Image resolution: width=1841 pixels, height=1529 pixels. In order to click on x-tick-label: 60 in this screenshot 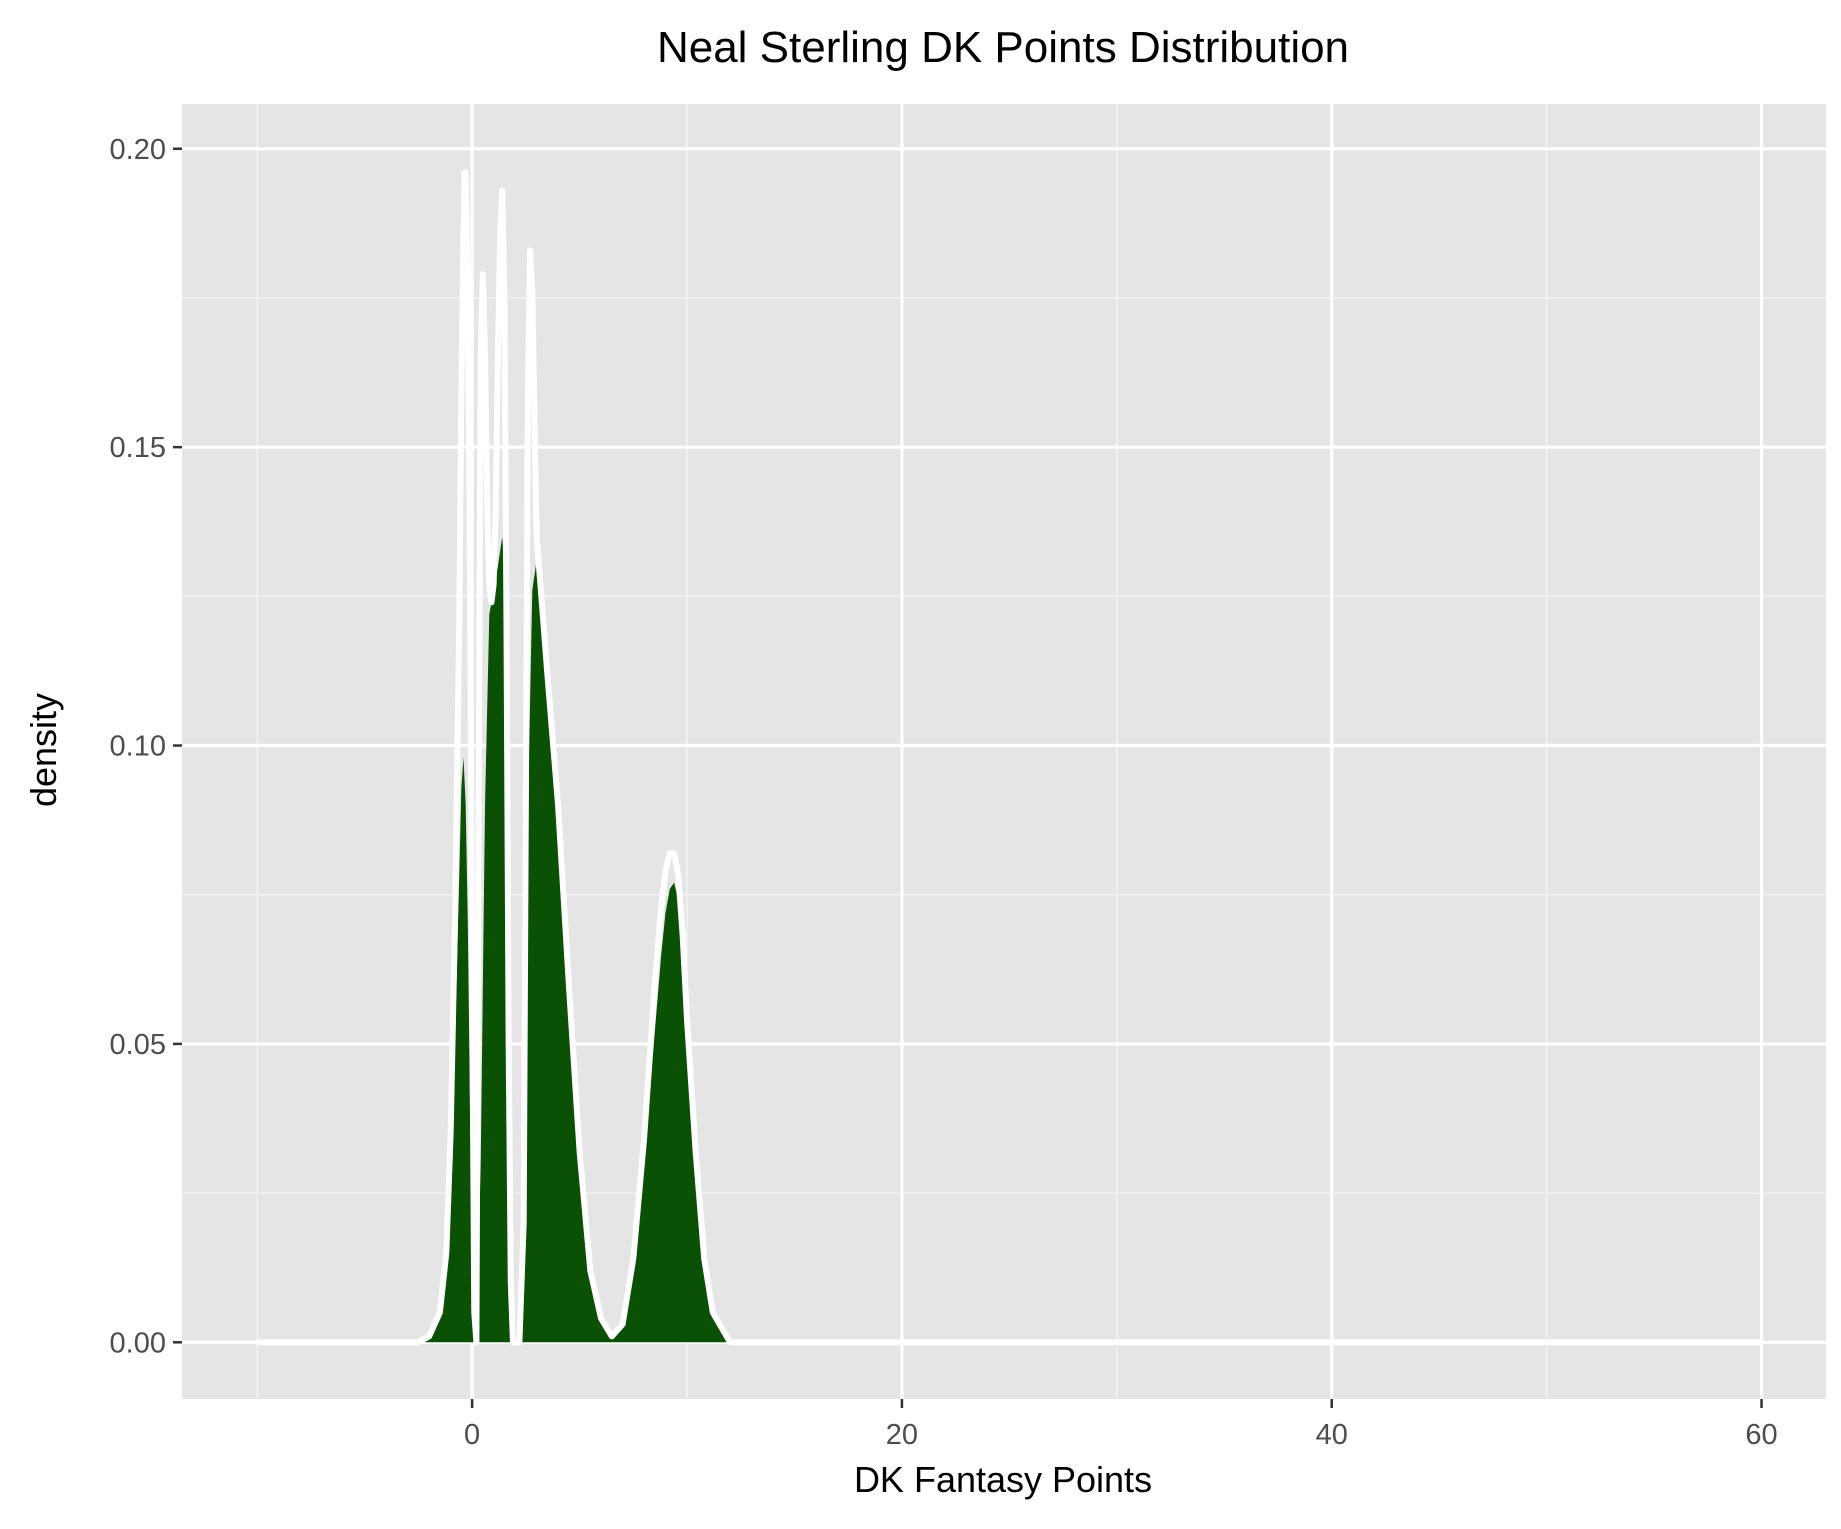, I will do `click(1761, 1435)`.